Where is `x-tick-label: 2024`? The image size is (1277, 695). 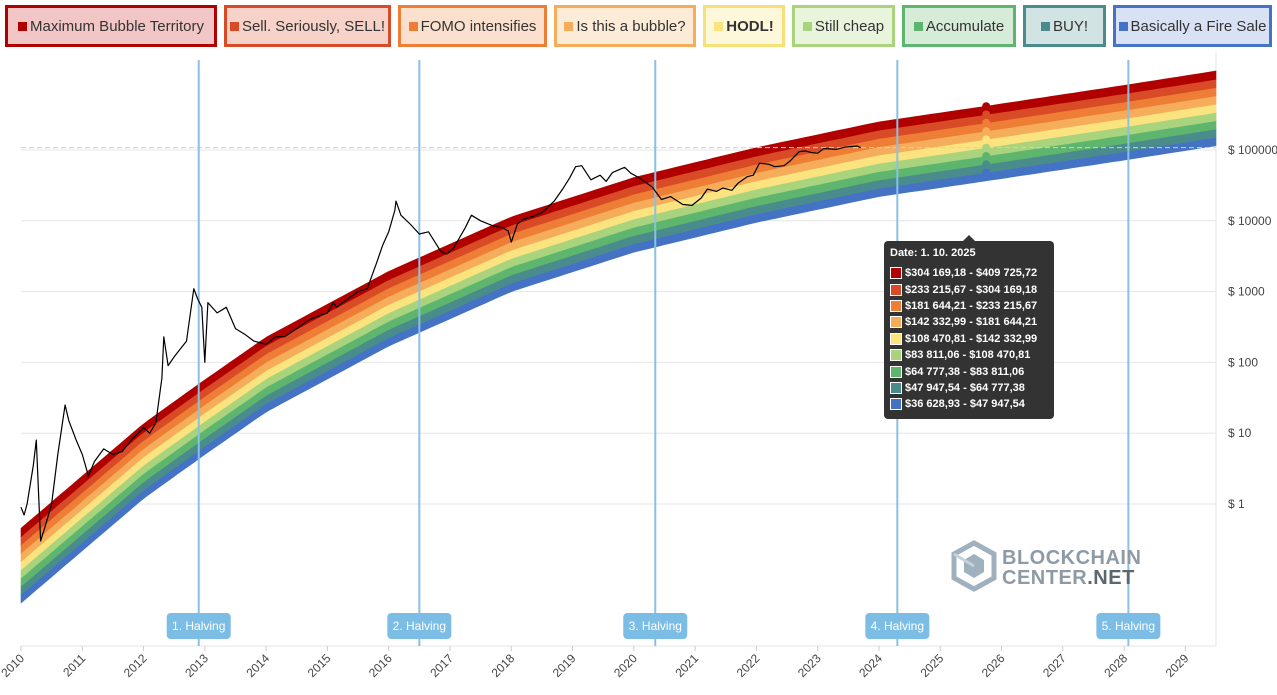
x-tick-label: 2024 is located at coordinates (870, 665).